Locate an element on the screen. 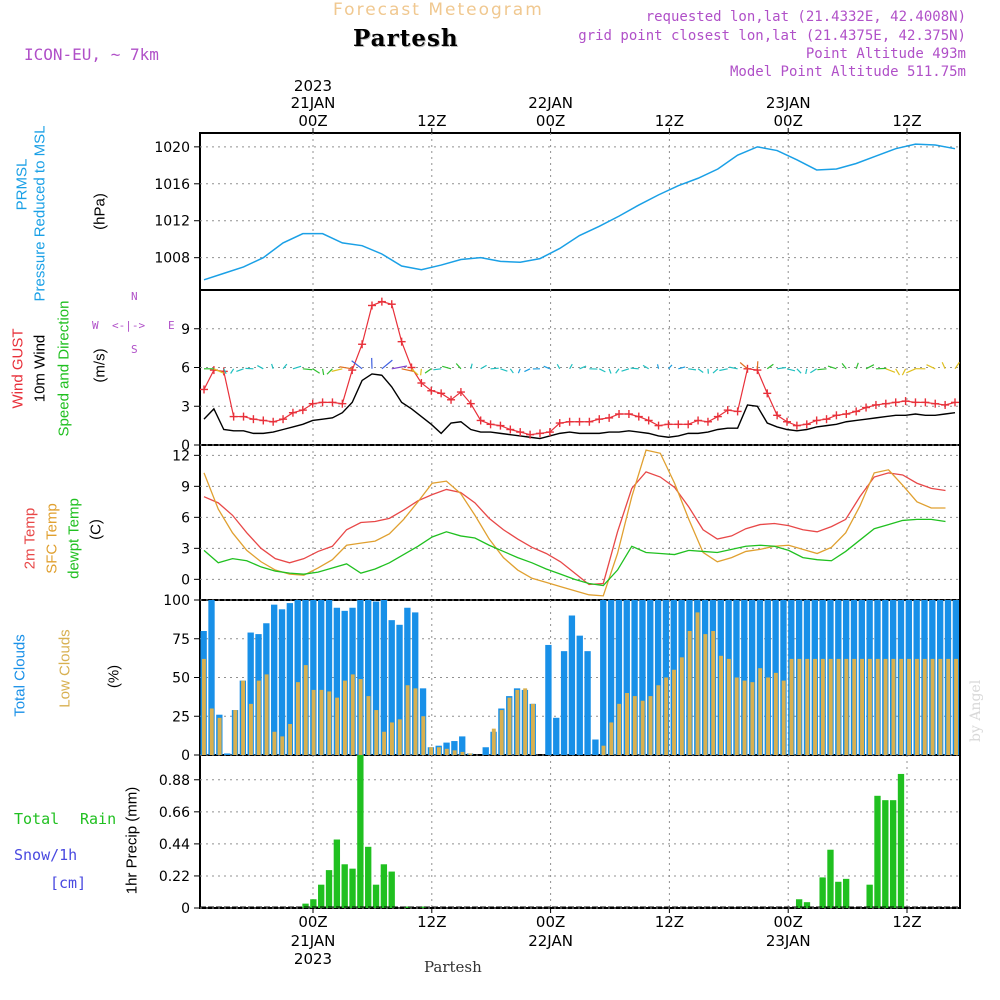 The height and width of the screenshot is (1000, 1000). bottom-day-label: 22JAN is located at coordinates (550, 941).